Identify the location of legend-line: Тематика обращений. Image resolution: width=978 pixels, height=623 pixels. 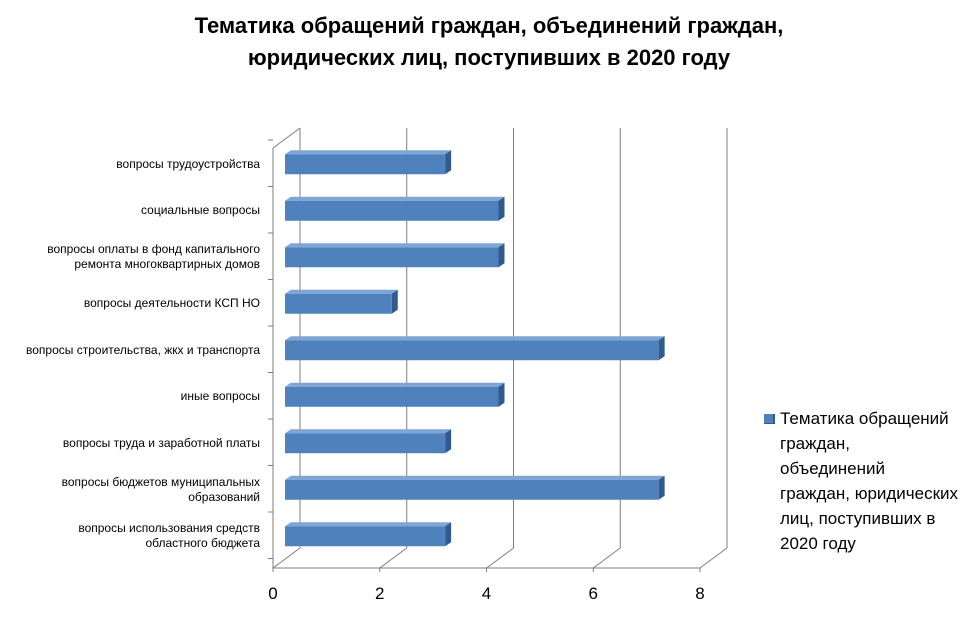
(864, 418).